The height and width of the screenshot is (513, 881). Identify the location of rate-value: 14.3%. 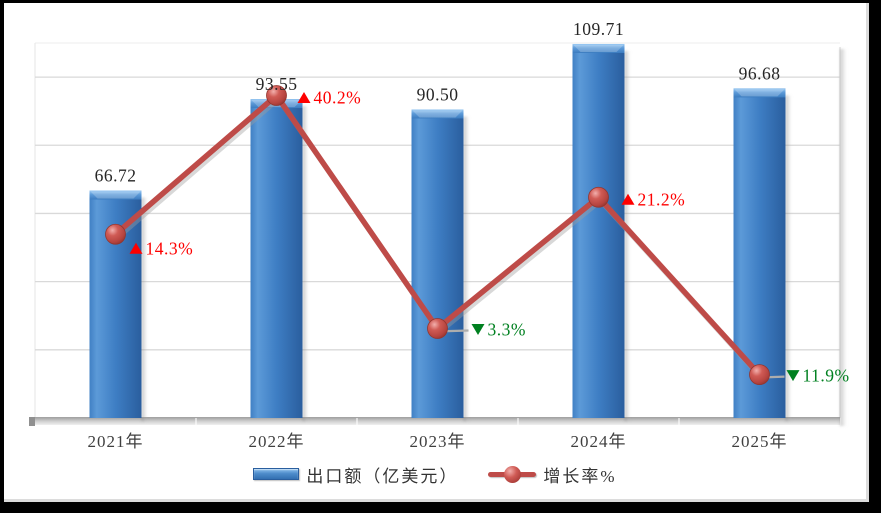
(170, 248).